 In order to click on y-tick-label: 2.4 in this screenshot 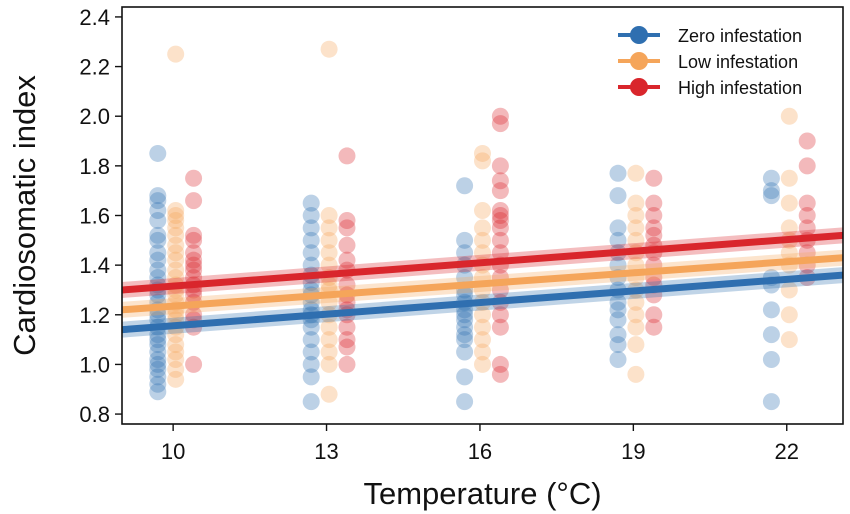, I will do `click(94, 17)`.